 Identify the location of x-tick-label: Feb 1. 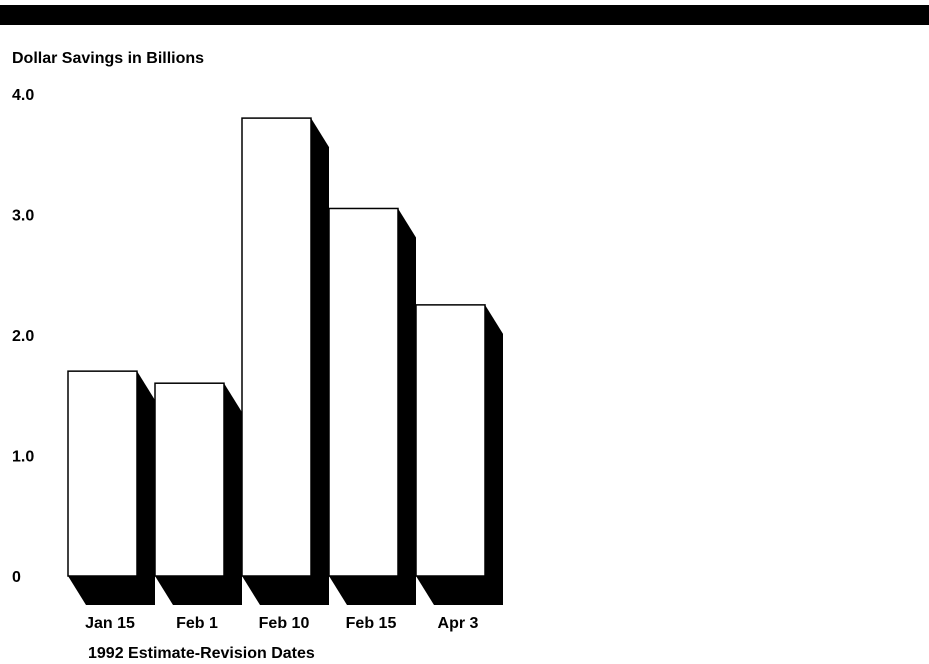
(197, 623).